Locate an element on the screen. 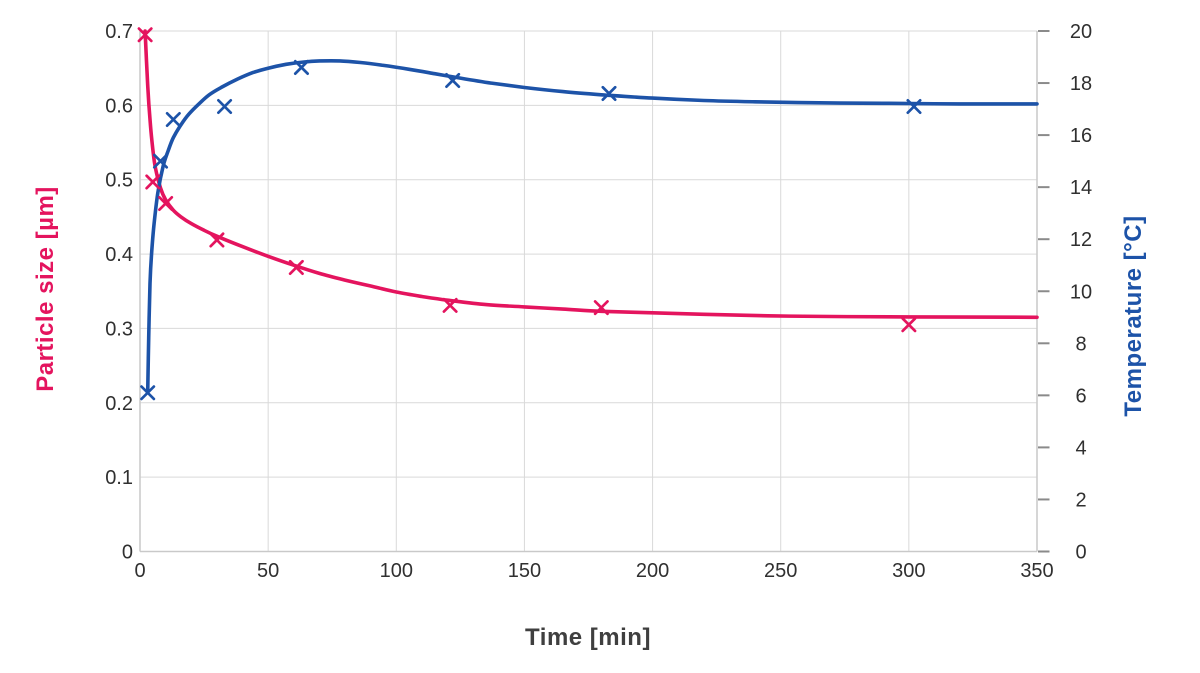  x-tick-label: 250 is located at coordinates (780, 571).